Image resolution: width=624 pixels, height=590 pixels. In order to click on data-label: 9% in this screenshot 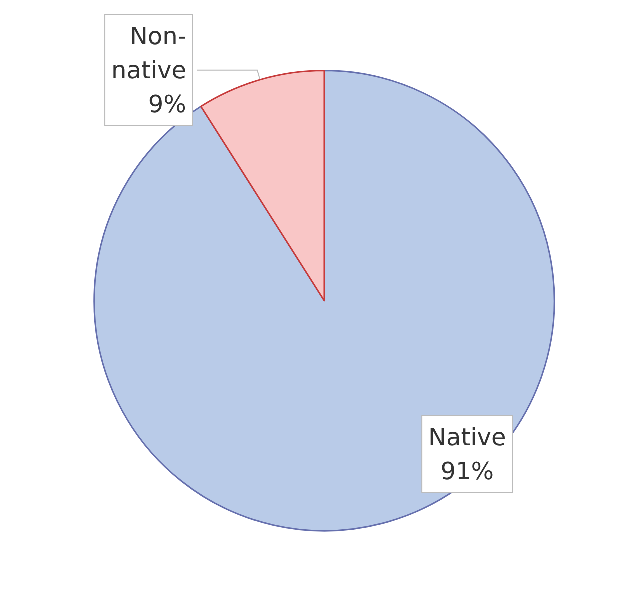, I will do `click(167, 104)`.